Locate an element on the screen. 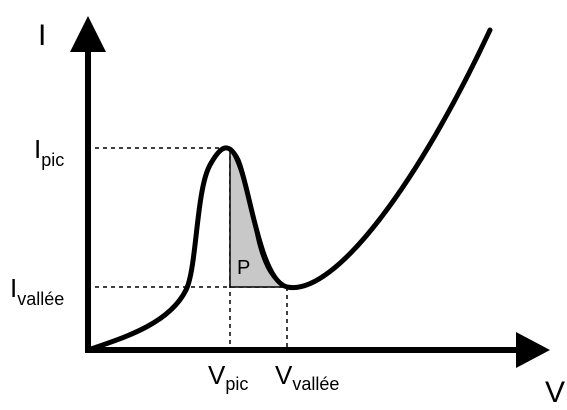  v-valley-label: Vvallée is located at coordinates (307, 377).